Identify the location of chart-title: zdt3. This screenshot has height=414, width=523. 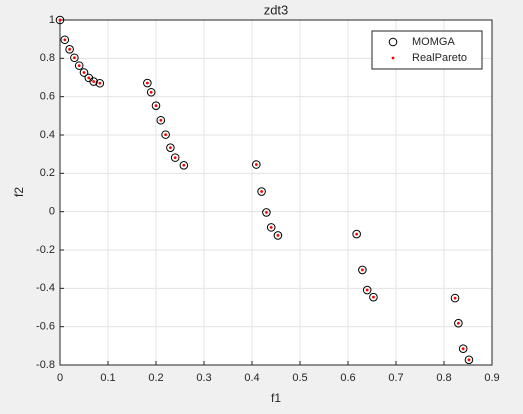
(276, 9).